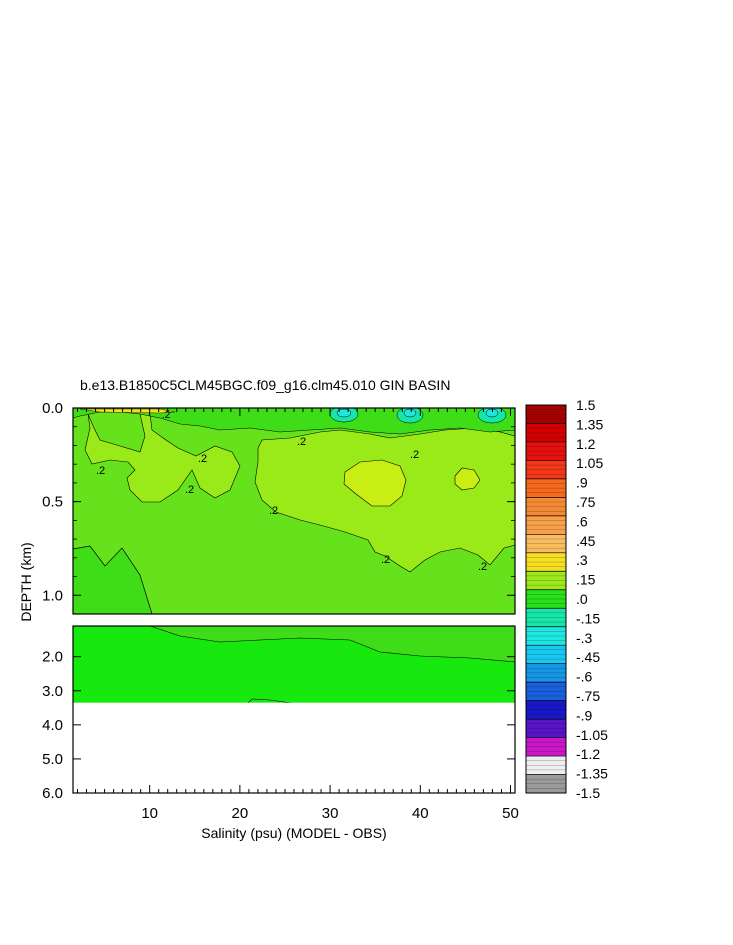 This screenshot has height=945, width=733. Describe the element at coordinates (375, 483) in the screenshot. I see `region-0.3-core` at that location.